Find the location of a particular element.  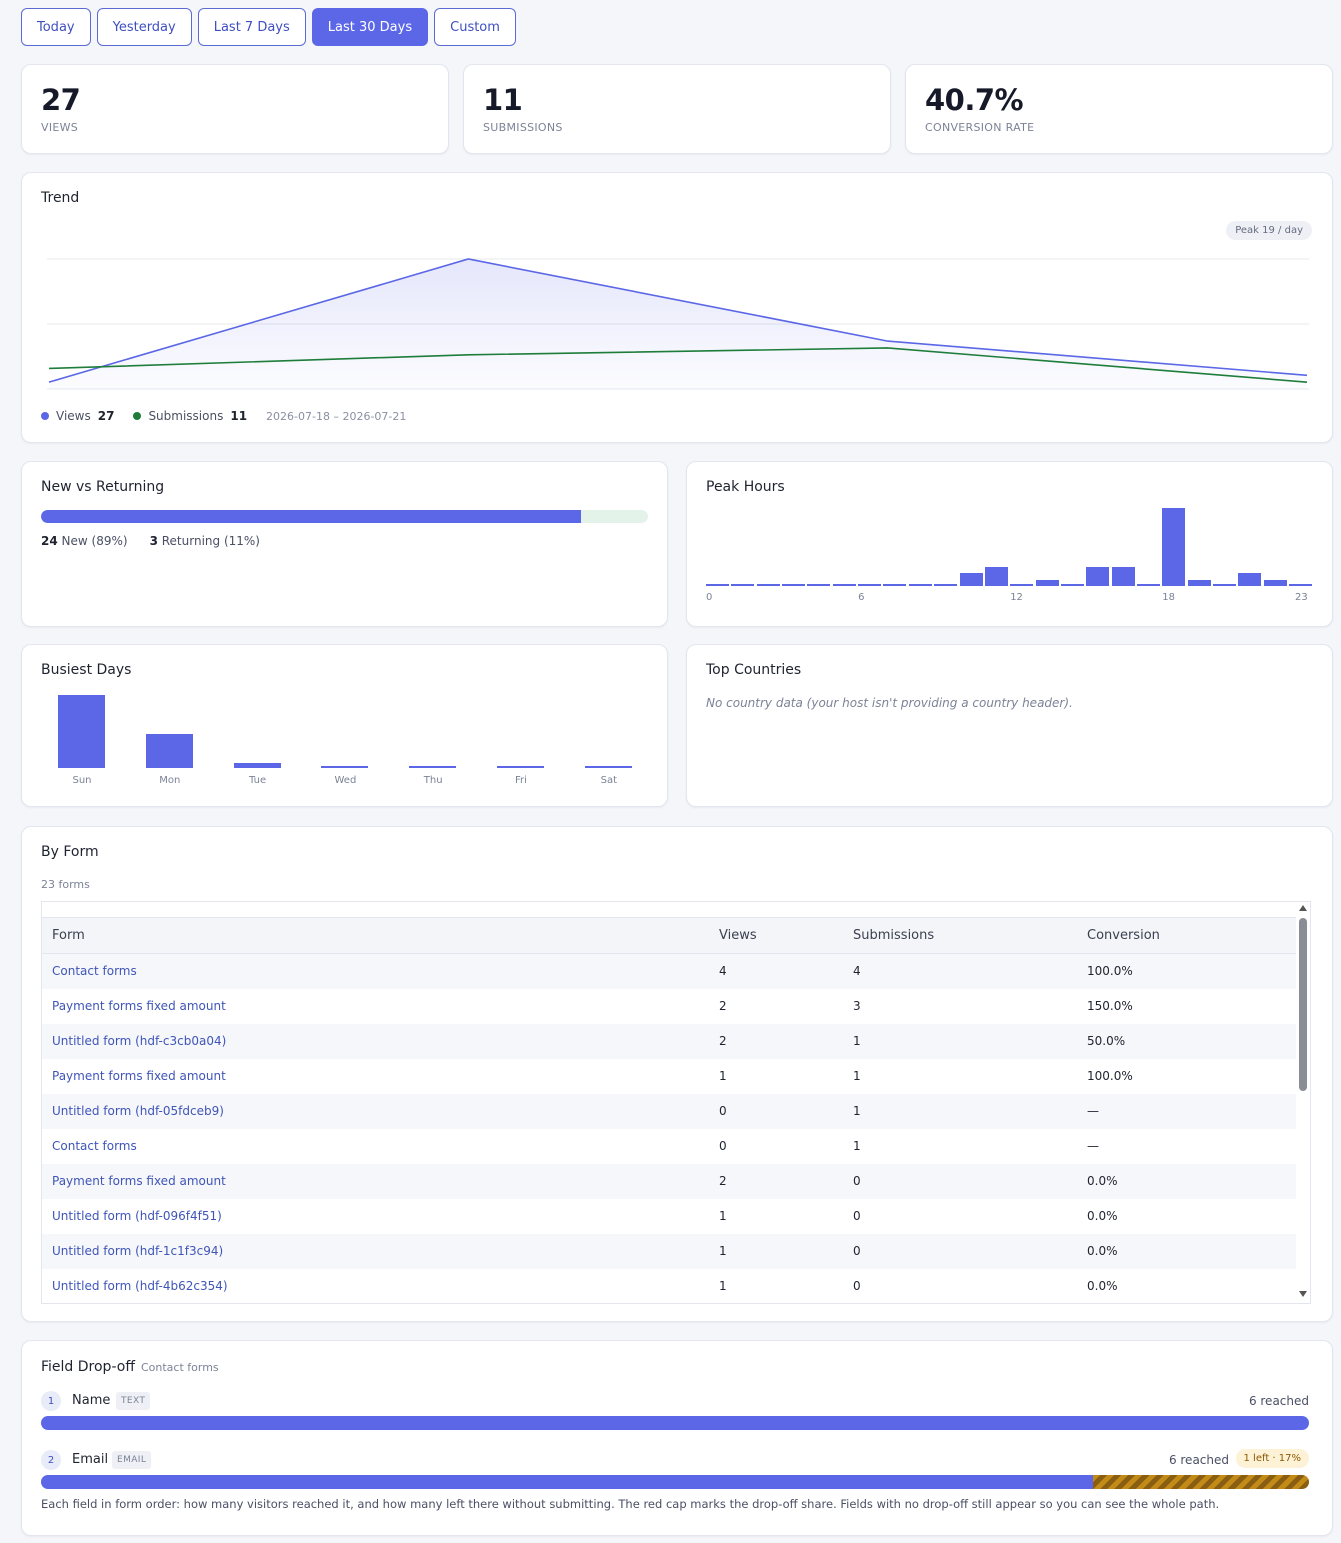

conversion-cell: 150.0% is located at coordinates (1110, 1006).